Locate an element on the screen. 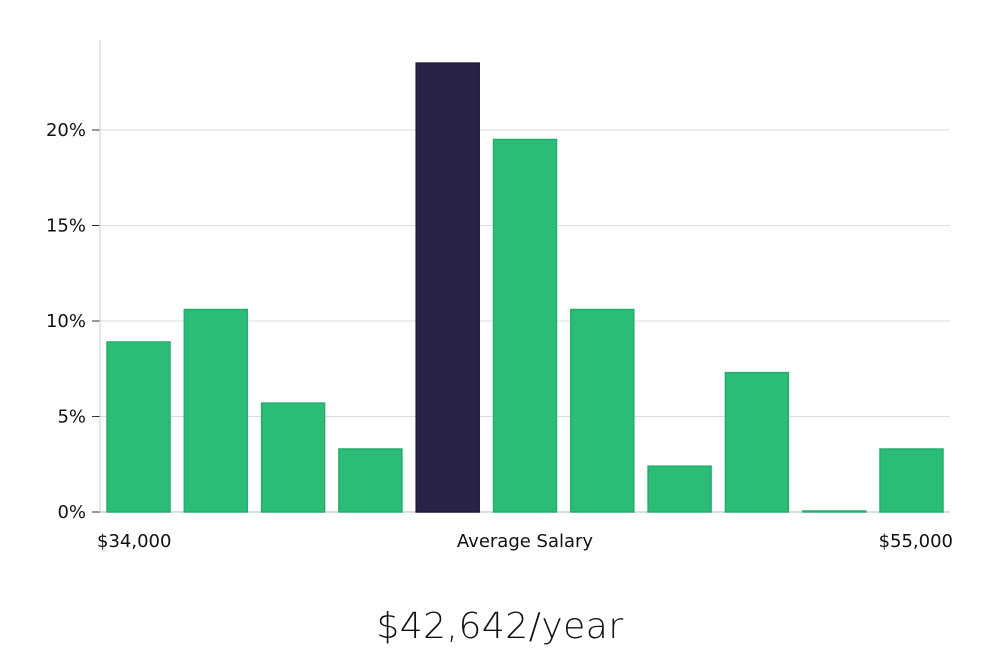  y-tick-label: 5% is located at coordinates (71, 417).